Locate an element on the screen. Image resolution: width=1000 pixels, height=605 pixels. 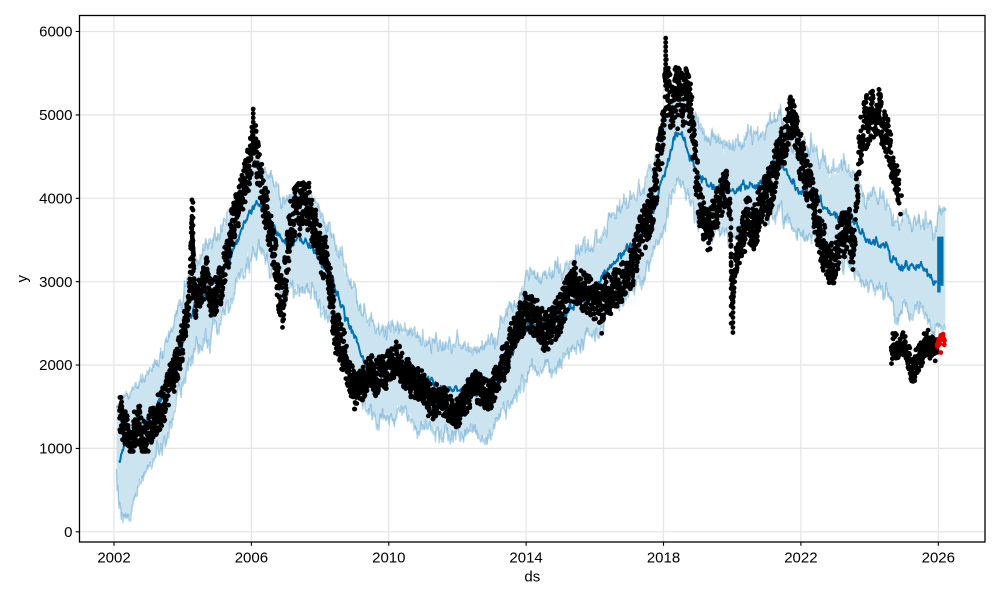
svg-text: 4000 is located at coordinates (55, 199).